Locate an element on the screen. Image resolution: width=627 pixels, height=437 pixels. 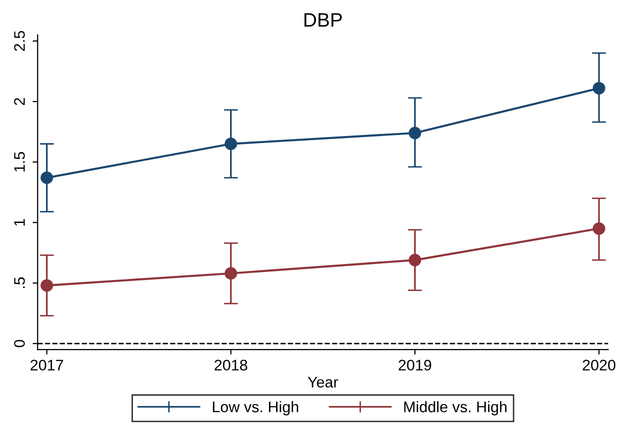
y-tick-label: 1 is located at coordinates (19, 222).